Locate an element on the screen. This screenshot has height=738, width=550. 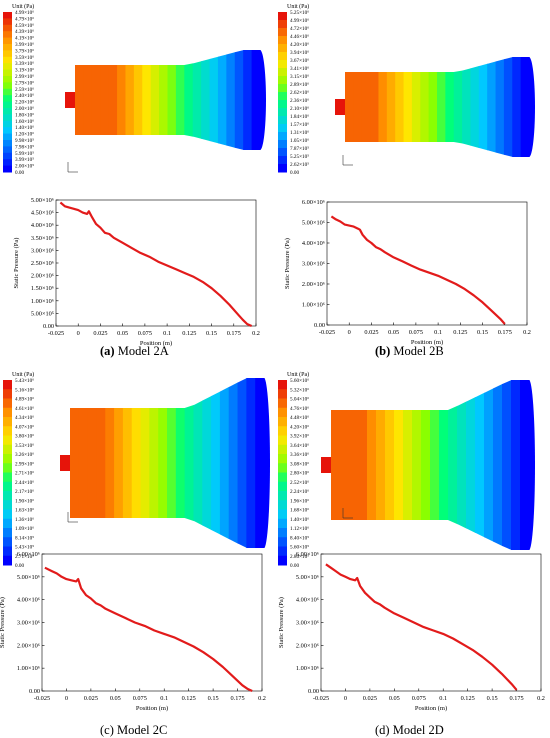
colorbar-level-label: 4.59×10⁶ is located at coordinates (24, 26).